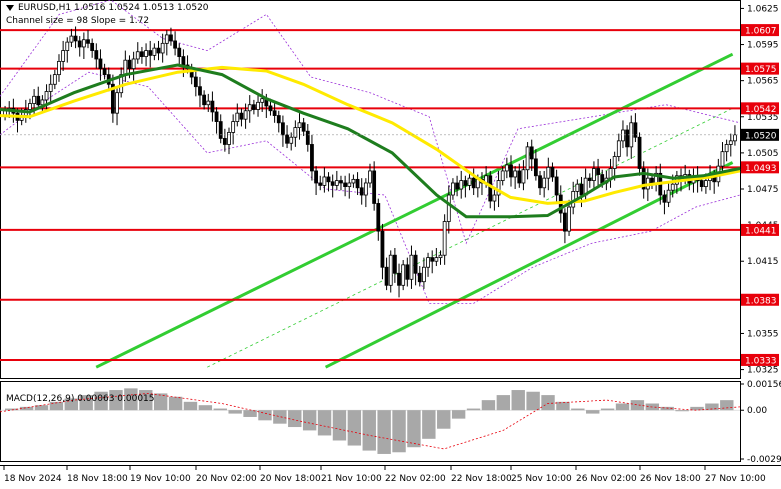 This screenshot has width=781, height=489. What do you see at coordinates (481, 479) in the screenshot?
I see `x-tick-label: 22 Nov 18:00` at bounding box center [481, 479].